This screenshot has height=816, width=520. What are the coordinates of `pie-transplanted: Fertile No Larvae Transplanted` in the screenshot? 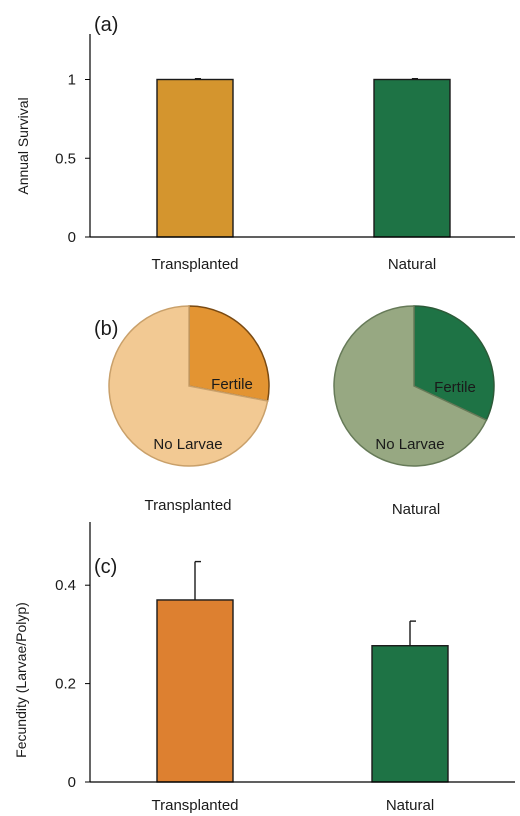 It's located at (189, 409).